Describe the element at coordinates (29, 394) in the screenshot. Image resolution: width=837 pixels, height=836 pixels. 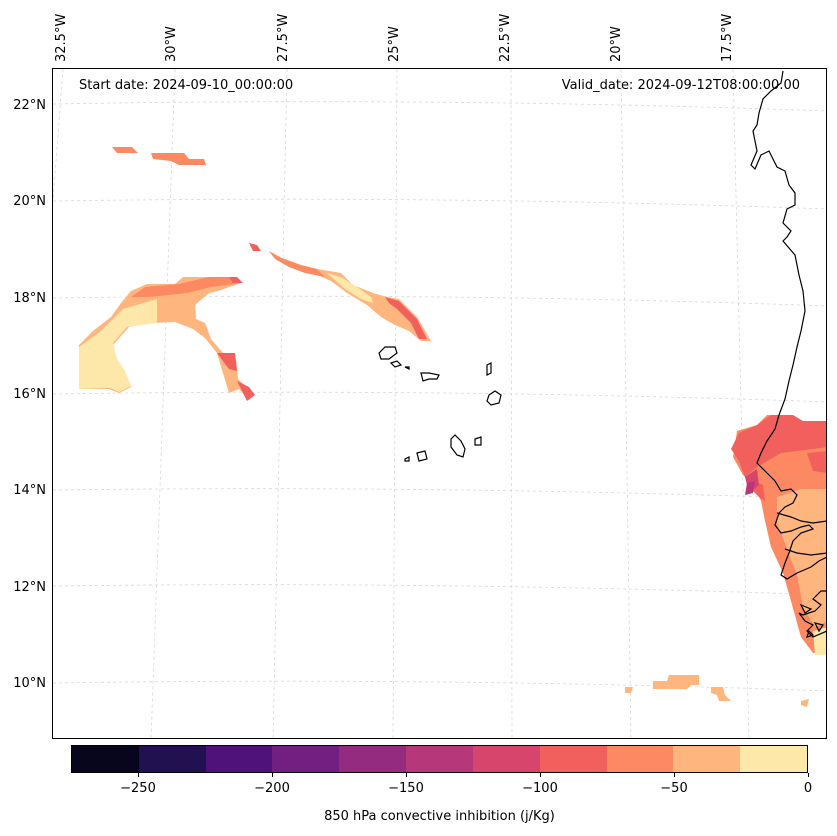
I see `lat-label-16n: 16°N` at that location.